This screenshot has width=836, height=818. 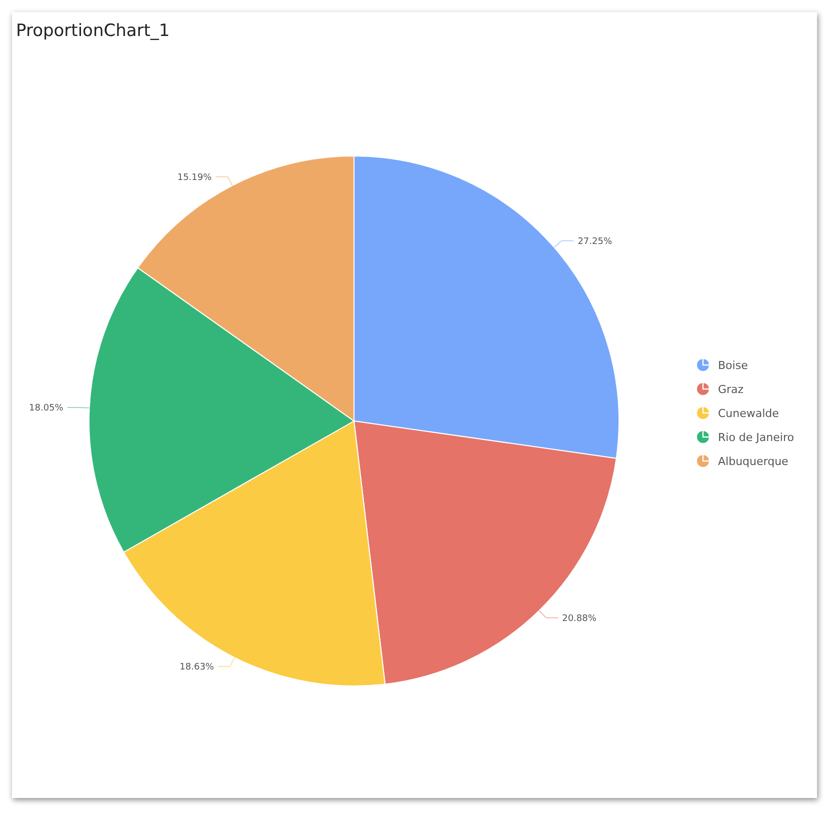 What do you see at coordinates (194, 177) in the screenshot?
I see `data-label: 15.19%` at bounding box center [194, 177].